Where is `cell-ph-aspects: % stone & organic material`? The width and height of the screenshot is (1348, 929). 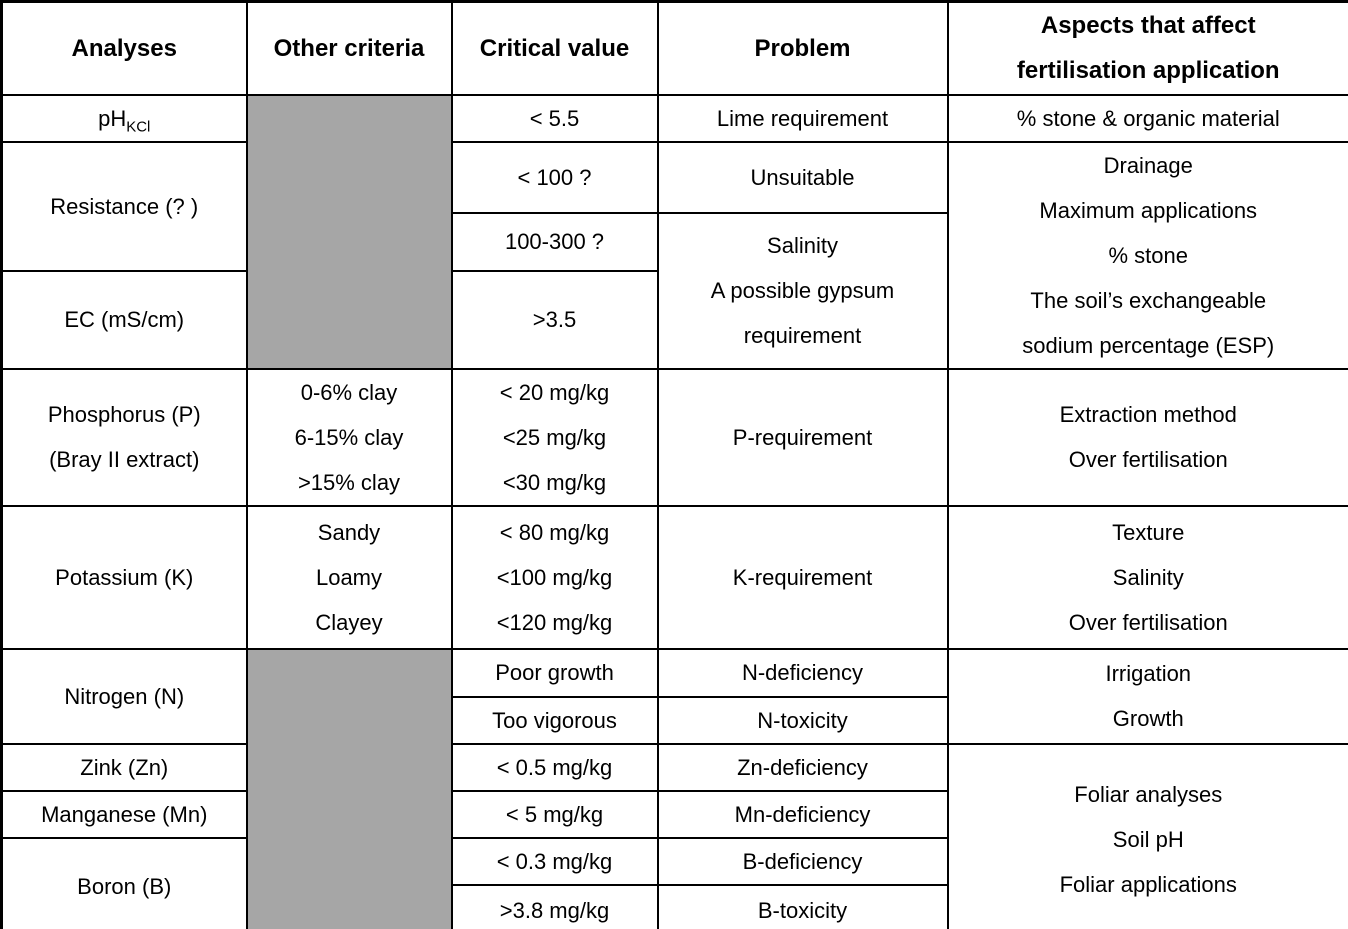 cell-ph-aspects: % stone & organic material is located at coordinates (1147, 118).